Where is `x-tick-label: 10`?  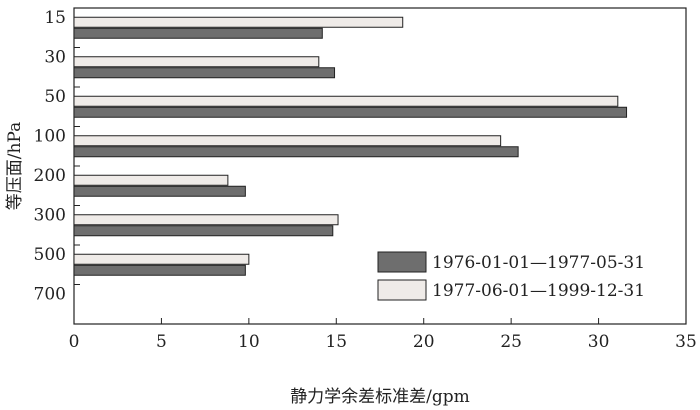
x-tick-label: 10 is located at coordinates (249, 342).